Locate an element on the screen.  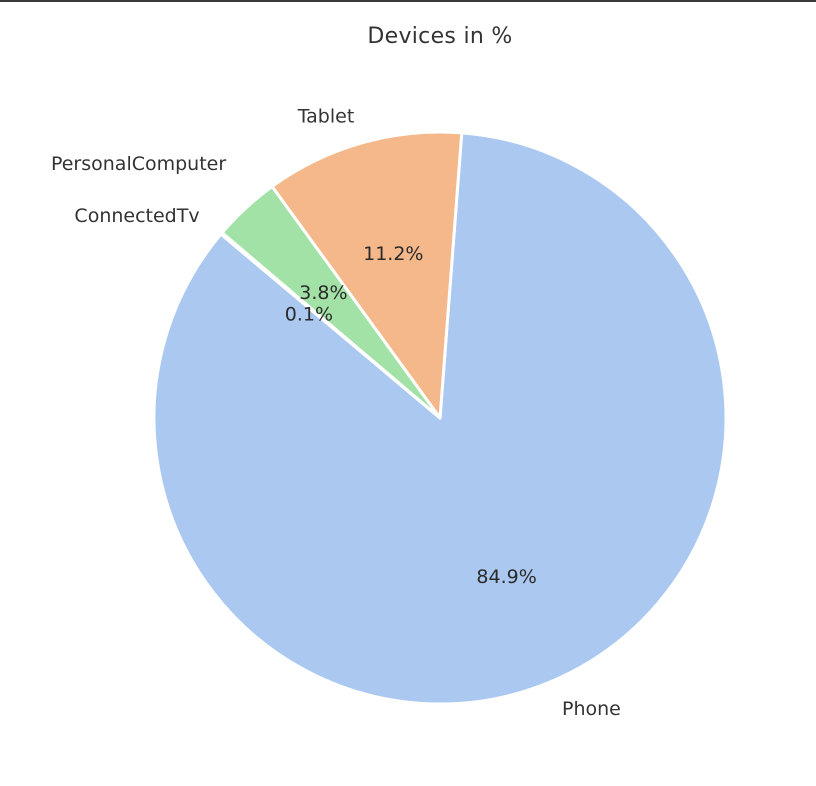
pct-label-tablet: 11.2% is located at coordinates (393, 254).